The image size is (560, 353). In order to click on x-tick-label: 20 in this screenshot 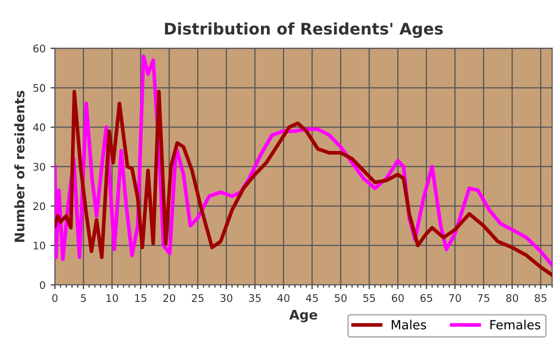, I will do `click(169, 298)`.